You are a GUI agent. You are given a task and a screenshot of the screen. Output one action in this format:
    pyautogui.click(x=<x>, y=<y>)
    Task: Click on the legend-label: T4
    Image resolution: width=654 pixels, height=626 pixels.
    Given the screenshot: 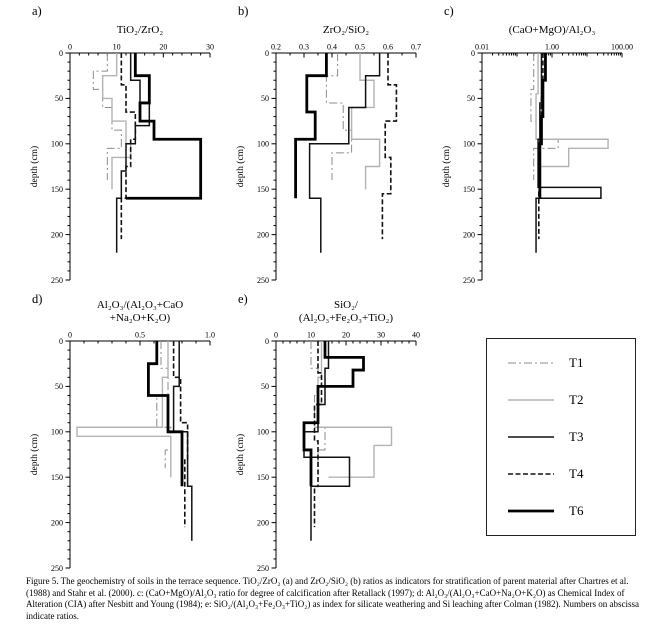 What is the action you would take?
    pyautogui.click(x=576, y=473)
    